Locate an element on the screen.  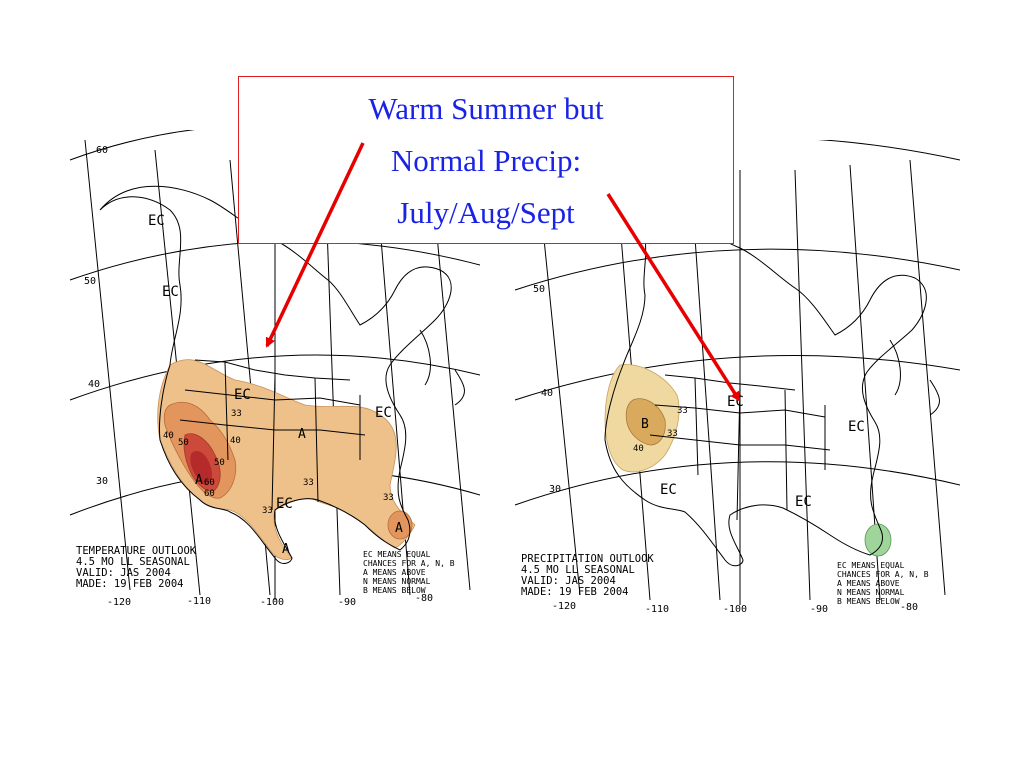
precip-legend-line: N MEANS NORMAL is located at coordinates (871, 592).